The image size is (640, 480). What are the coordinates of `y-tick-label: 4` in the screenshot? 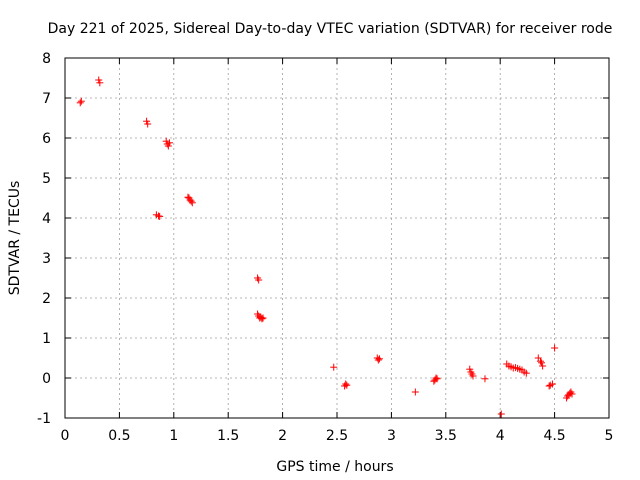 It's located at (46, 219).